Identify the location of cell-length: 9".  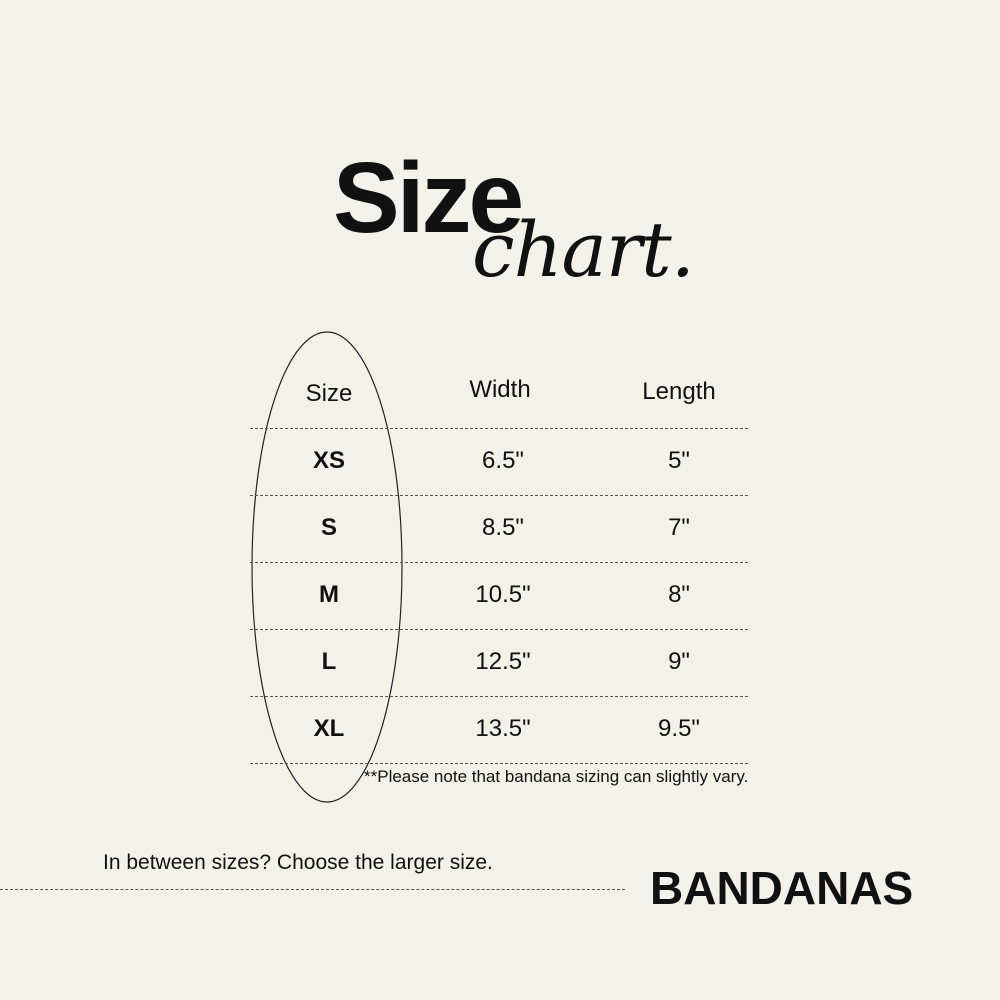
(679, 661).